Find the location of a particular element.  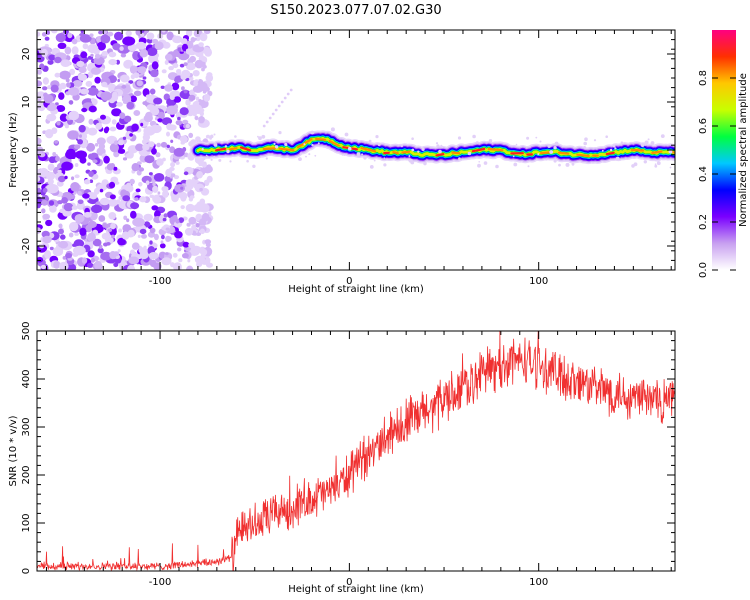

spectrogram-noise is located at coordinates (165, 150).